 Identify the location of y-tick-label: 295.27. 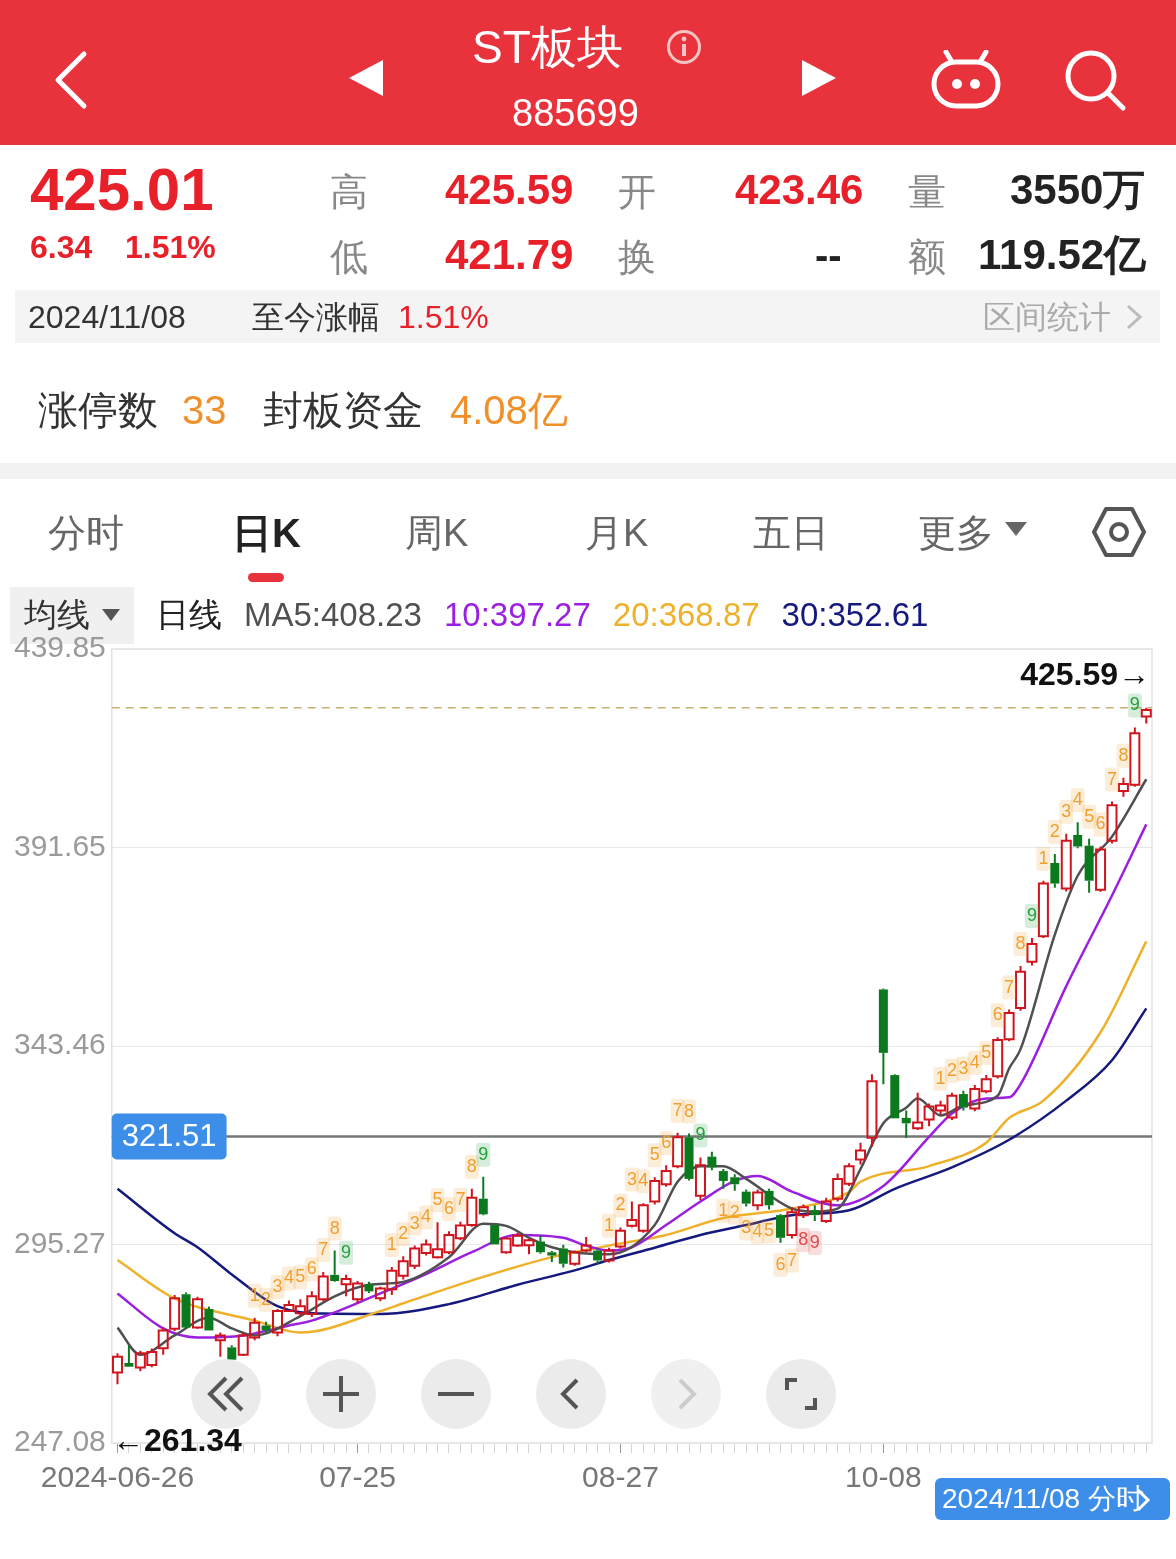
(59, 1242).